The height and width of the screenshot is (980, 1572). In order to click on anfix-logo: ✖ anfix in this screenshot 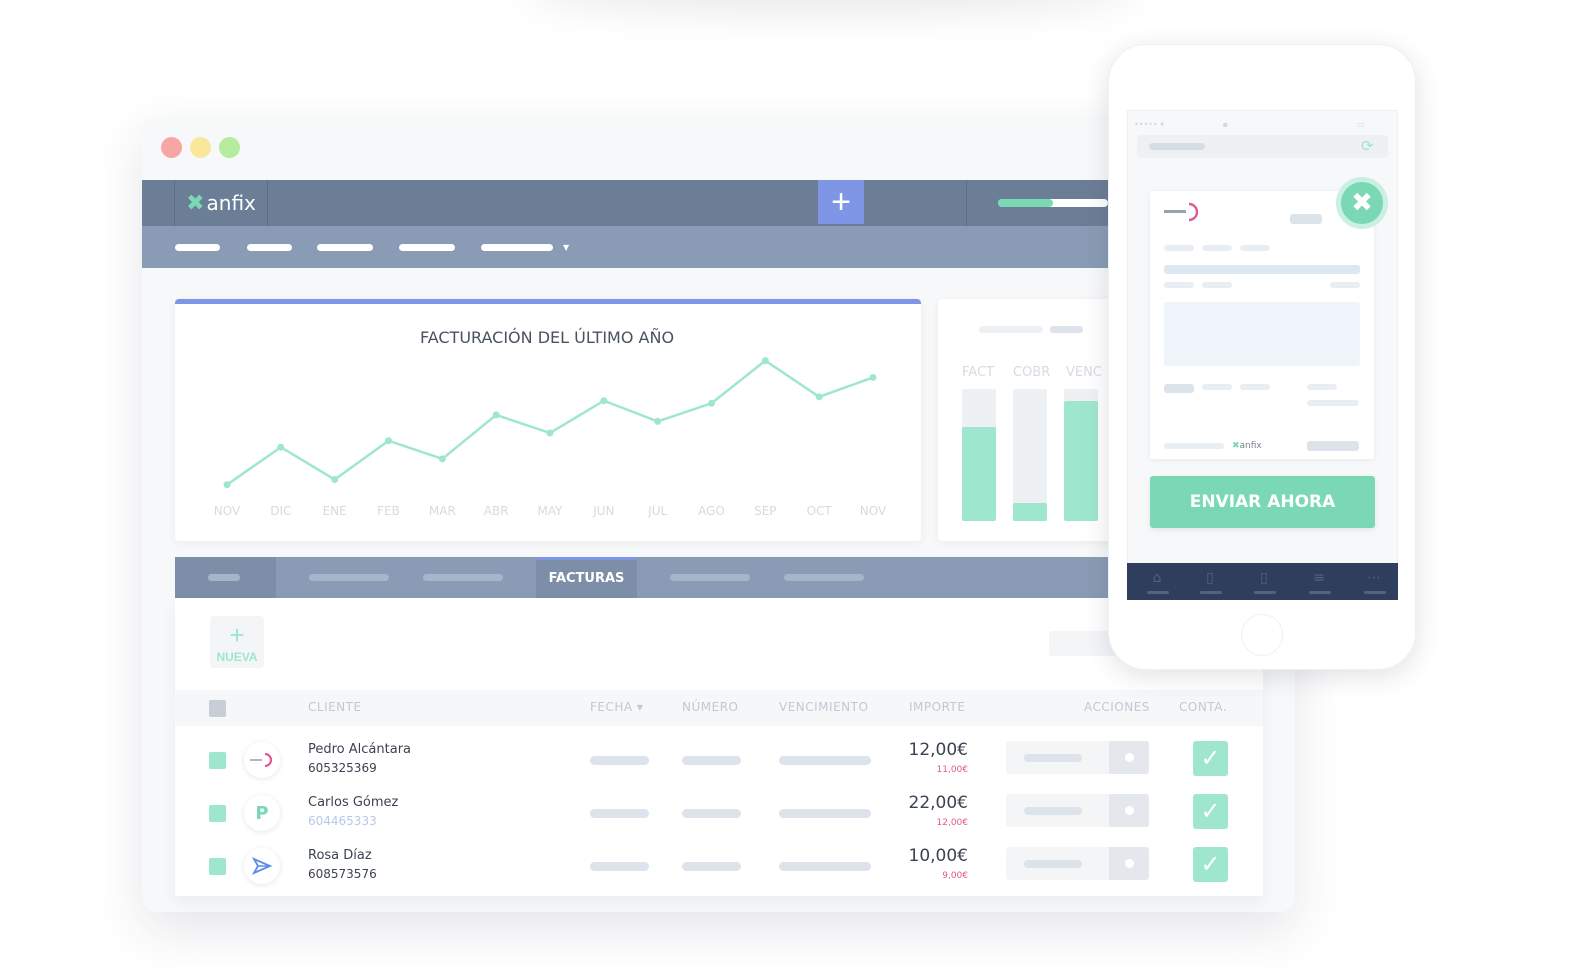, I will do `click(221, 203)`.